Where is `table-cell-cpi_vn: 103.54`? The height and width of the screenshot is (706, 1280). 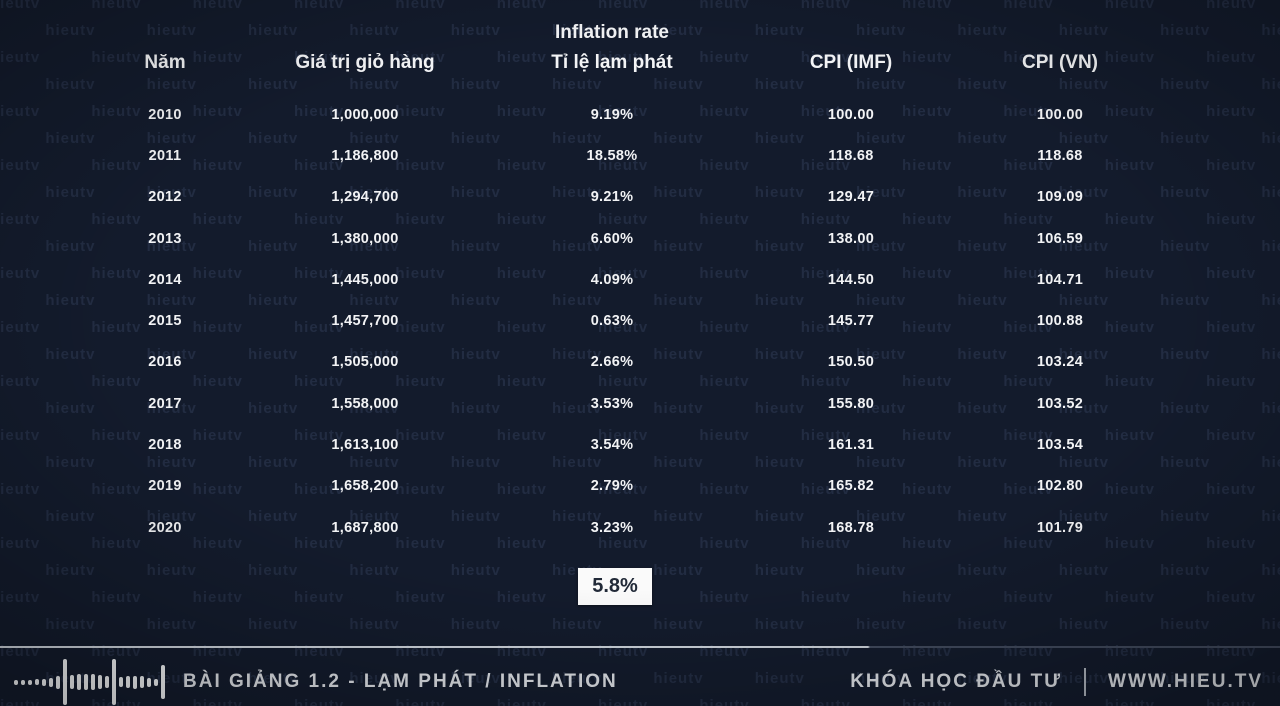
table-cell-cpi_vn: 103.54 is located at coordinates (1060, 445).